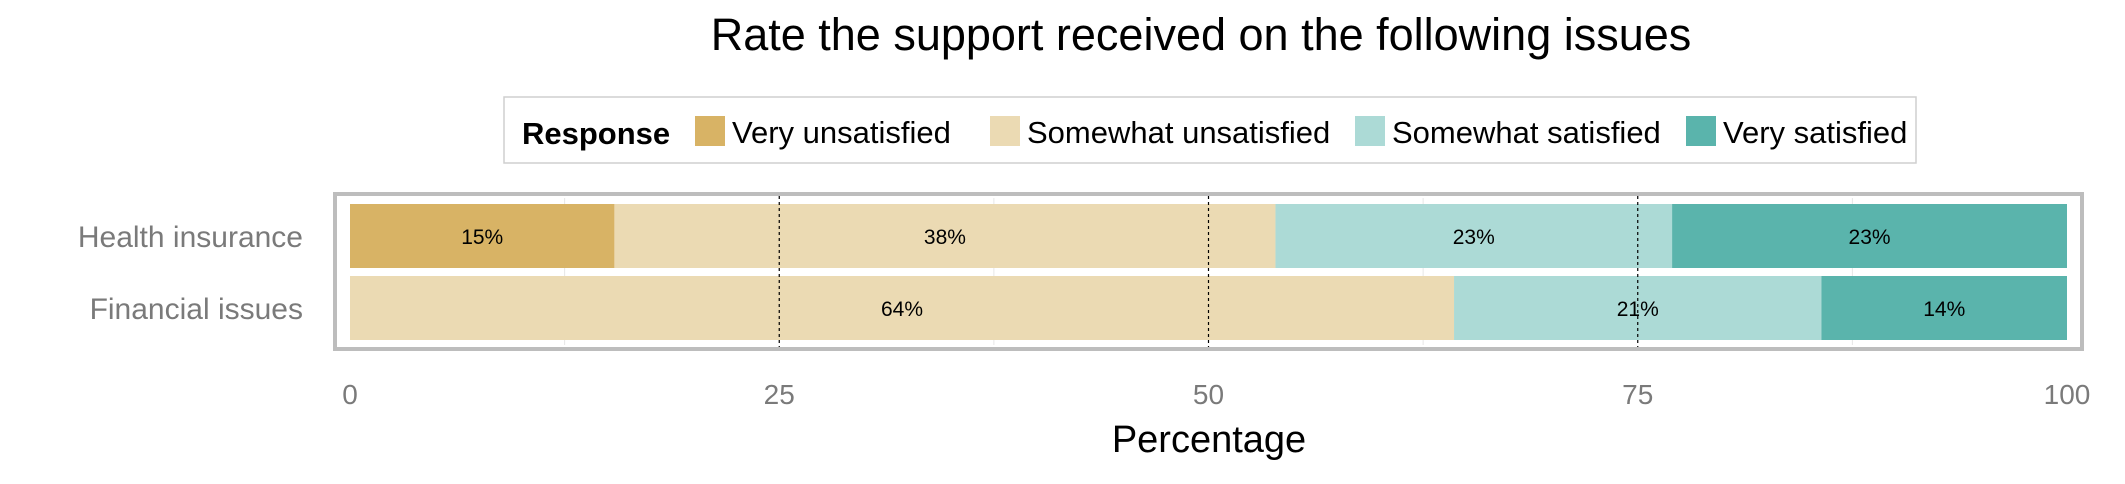 Image resolution: width=2125 pixels, height=484 pixels. I want to click on category-label-health-insurance: Health insurance, so click(190, 237).